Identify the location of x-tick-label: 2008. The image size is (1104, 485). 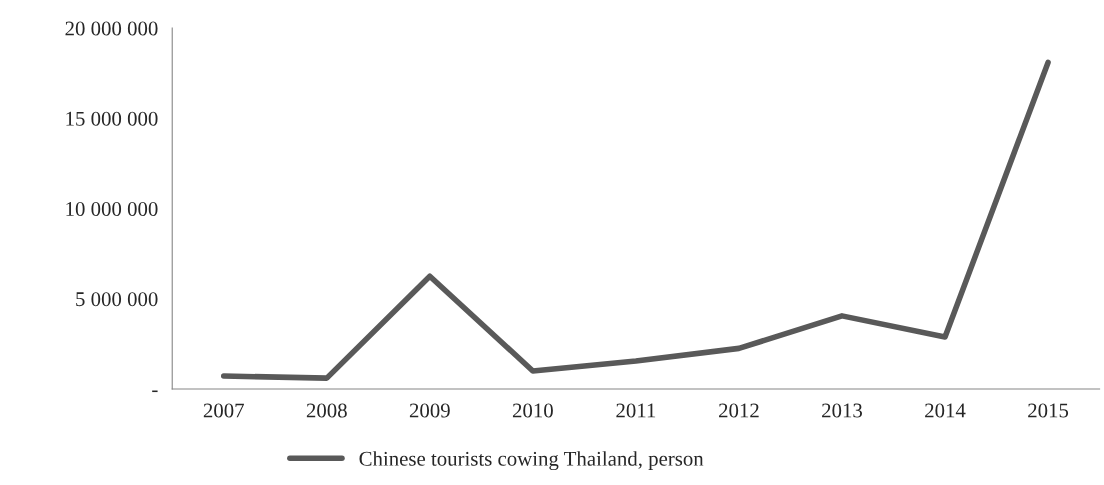
(326, 410).